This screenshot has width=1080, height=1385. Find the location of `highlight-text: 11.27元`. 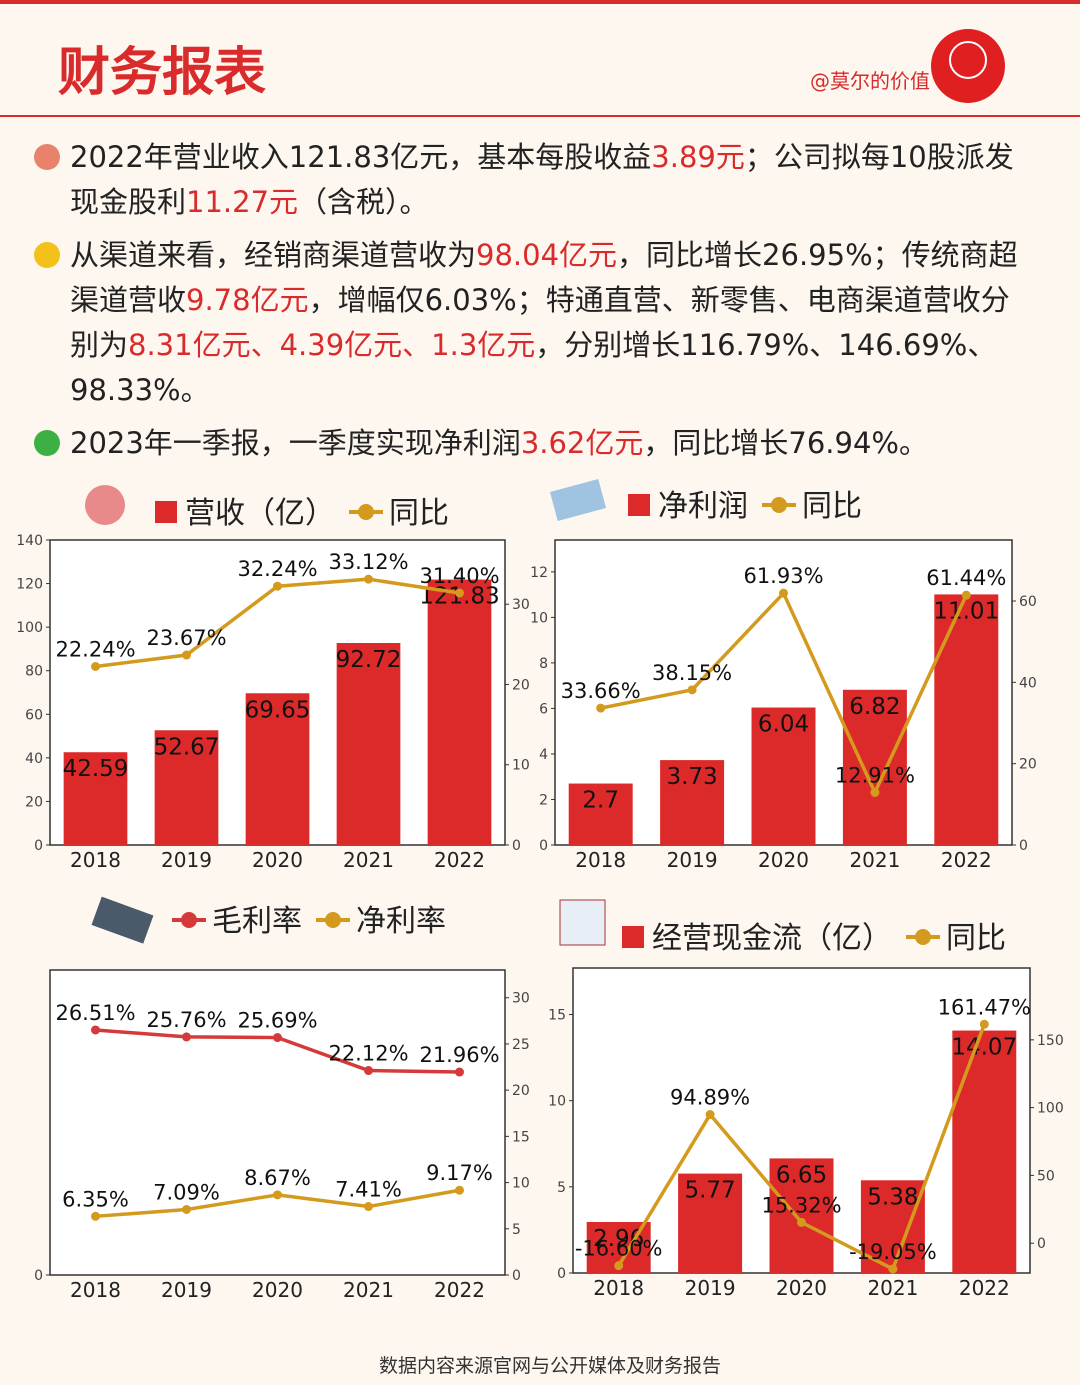

highlight-text: 11.27元 is located at coordinates (242, 202).